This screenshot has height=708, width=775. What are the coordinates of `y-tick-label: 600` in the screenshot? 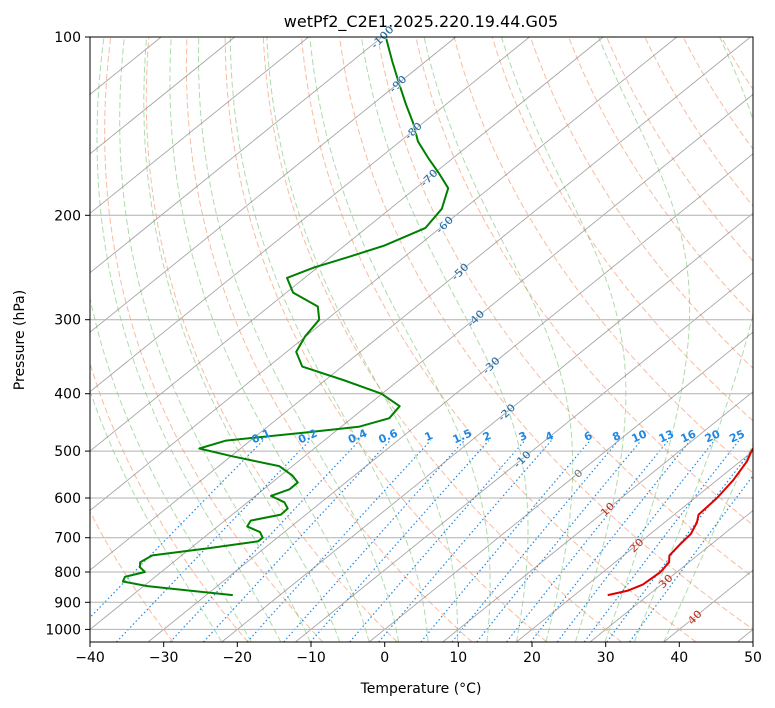 It's located at (67, 499).